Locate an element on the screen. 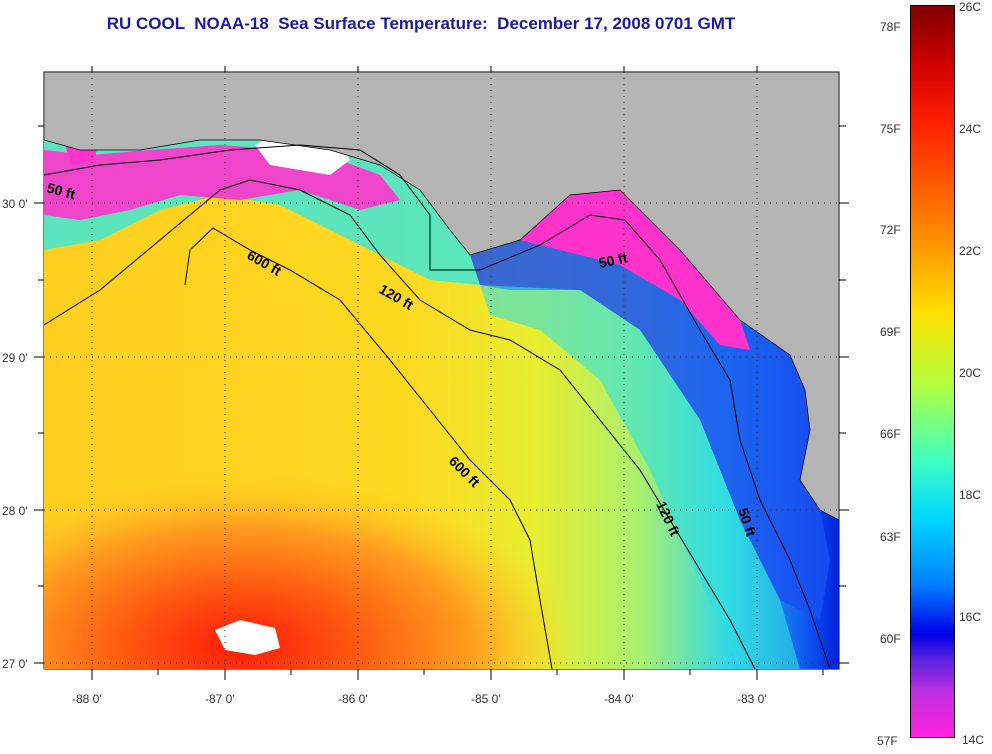  colorbar-c-label: 16C is located at coordinates (970, 617).